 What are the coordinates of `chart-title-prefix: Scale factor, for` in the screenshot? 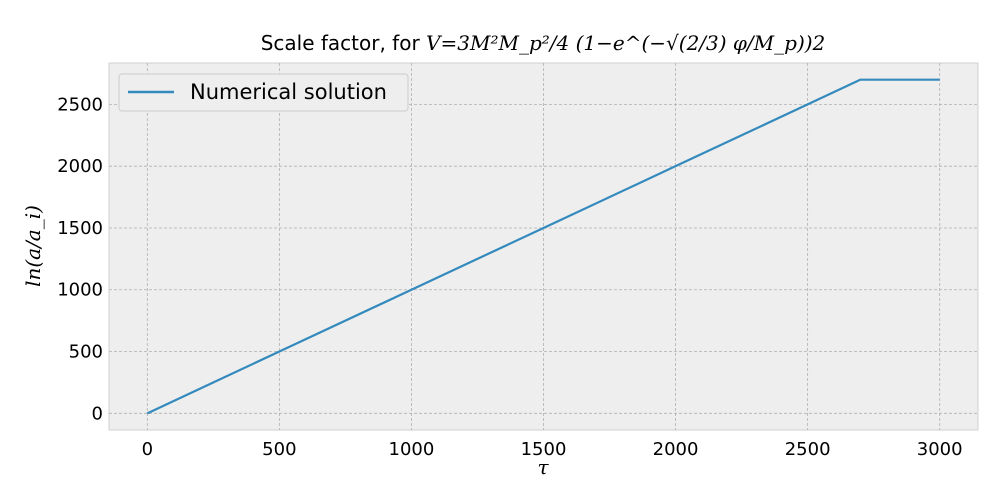 It's located at (343, 43).